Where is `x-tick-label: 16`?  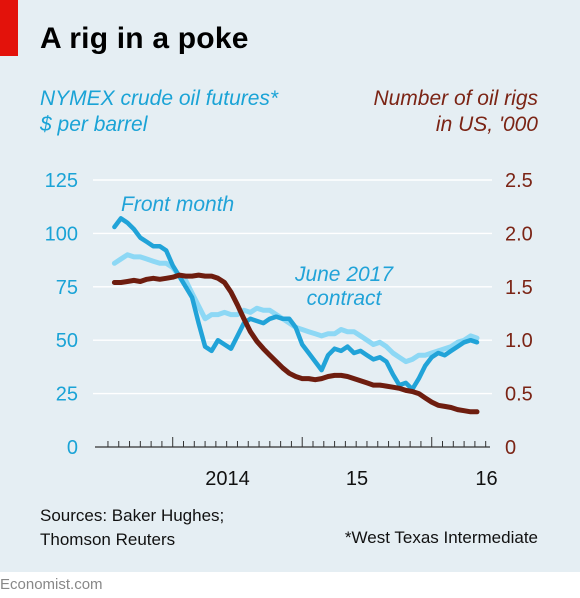
x-tick-label: 16 is located at coordinates (486, 479).